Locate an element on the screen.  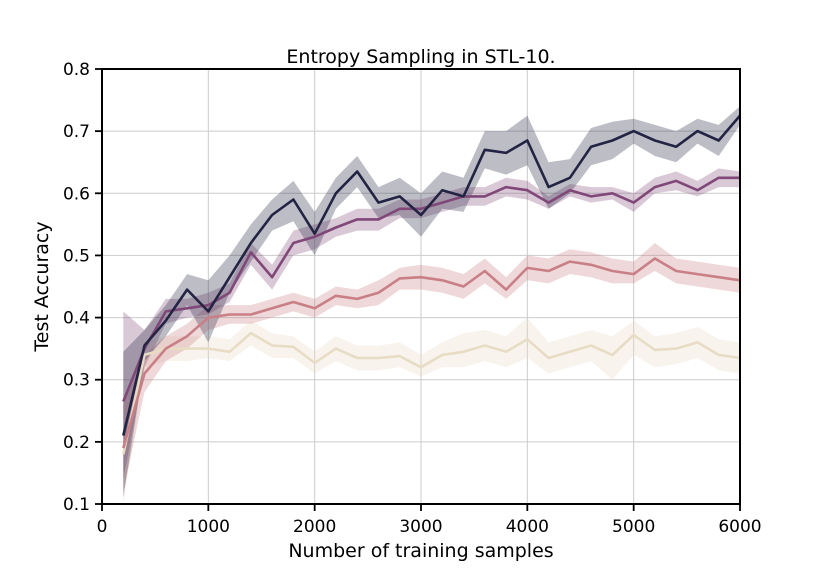
y-tick-label: 0.5 is located at coordinates (76, 256).